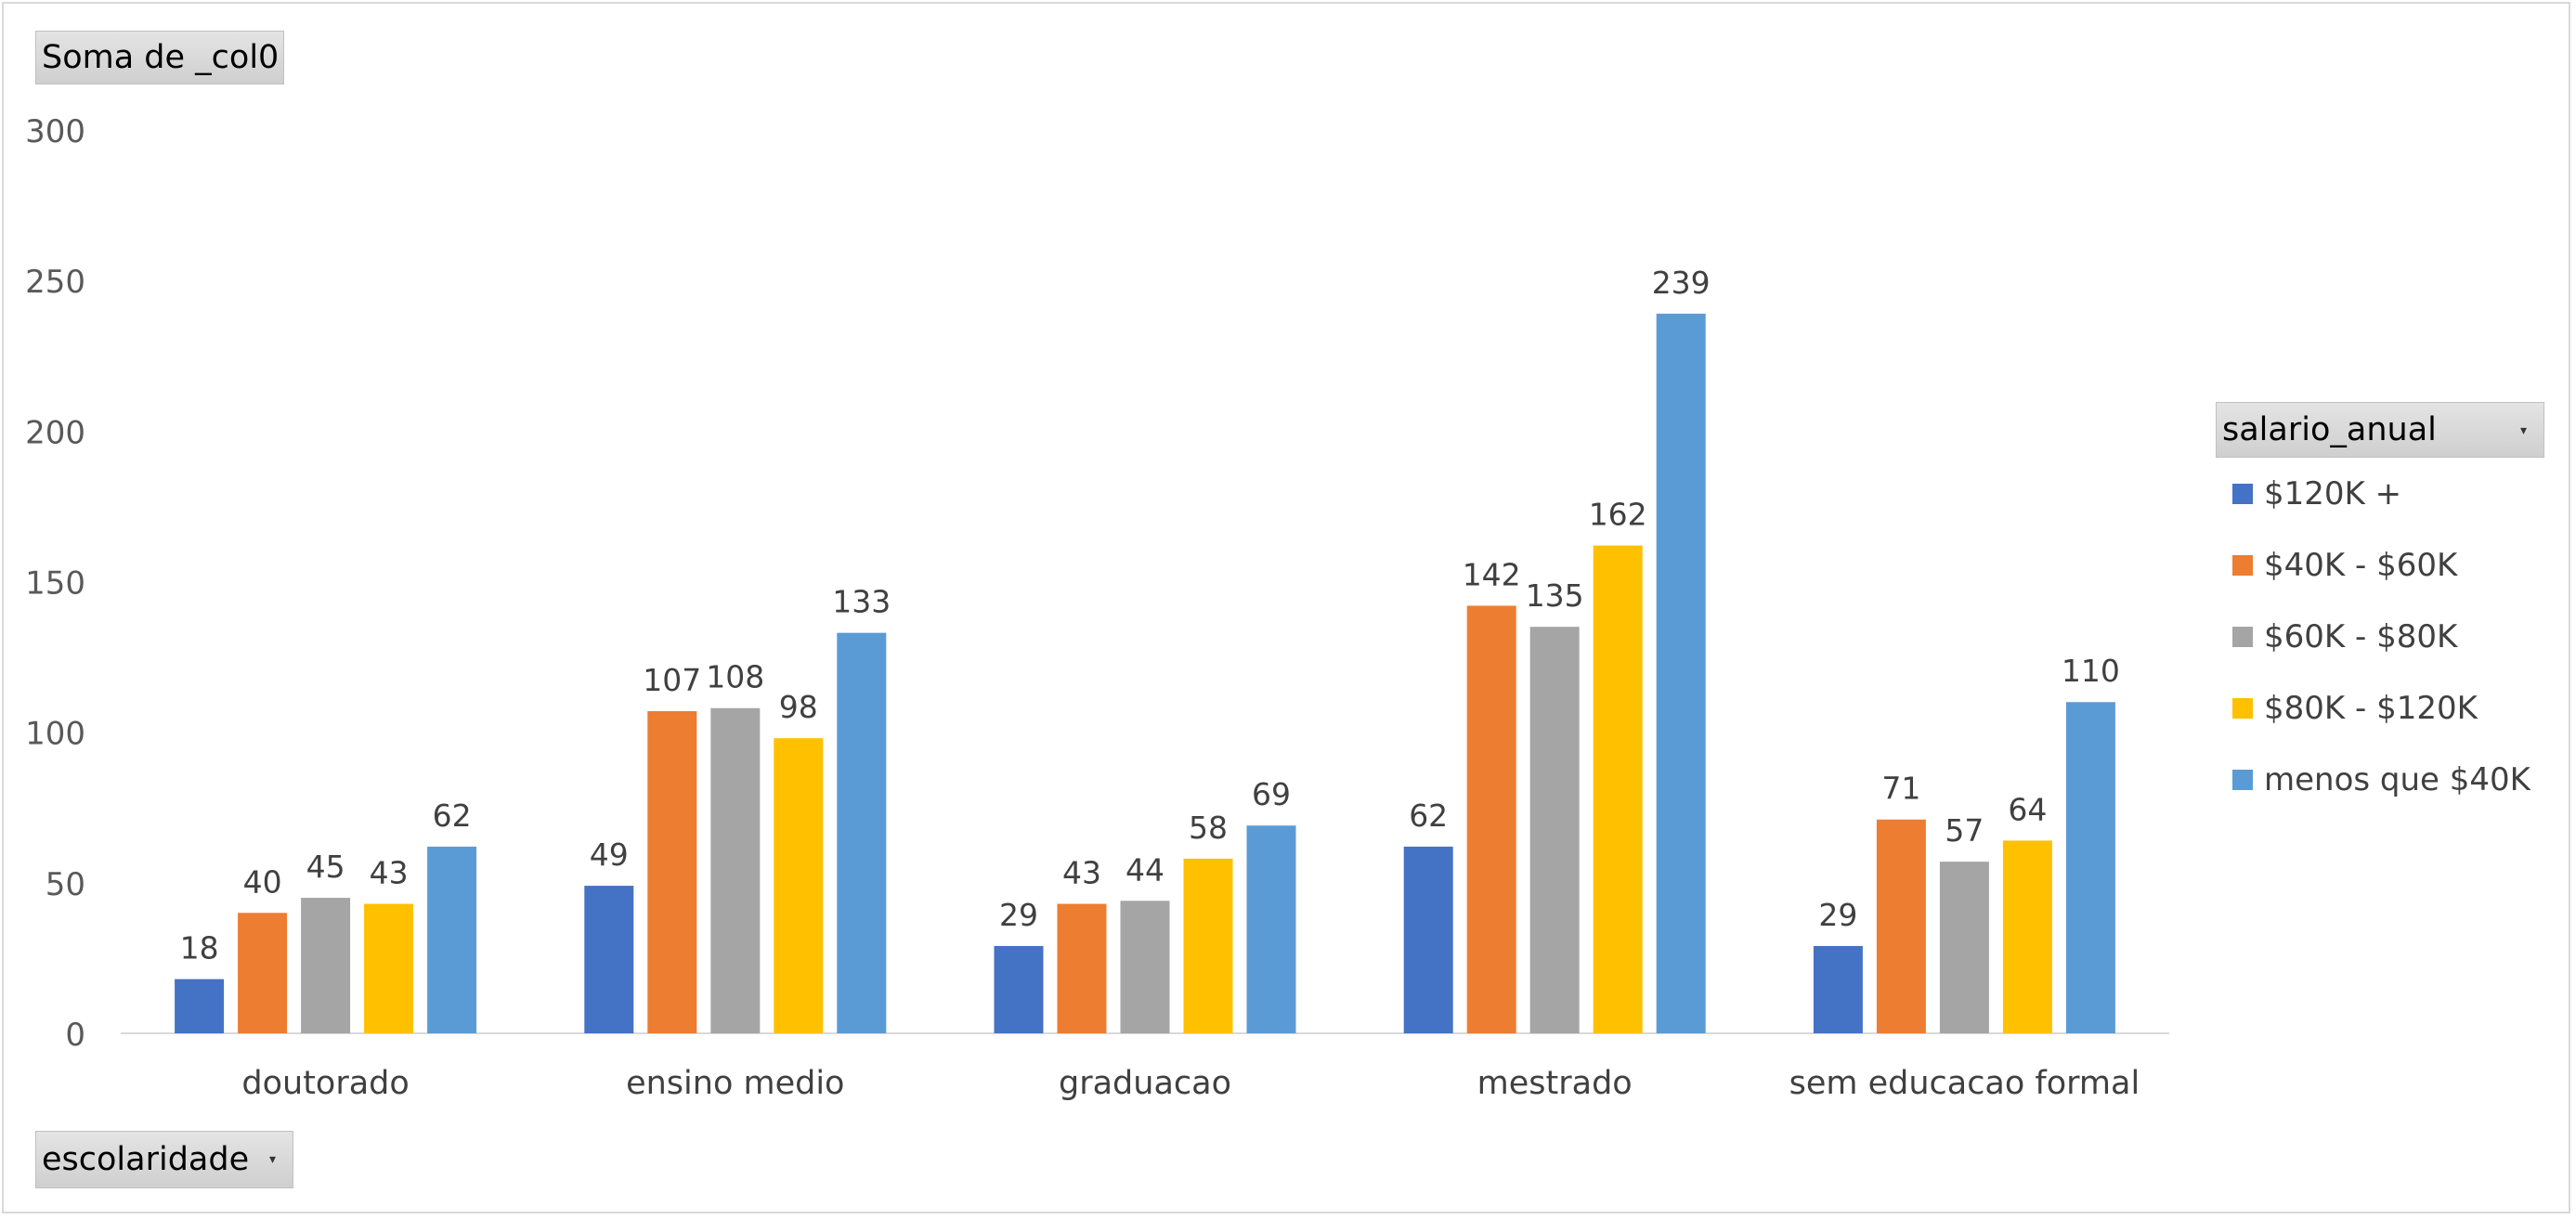 This screenshot has width=2576, height=1219. What do you see at coordinates (2091, 671) in the screenshot?
I see `data-label: 110` at bounding box center [2091, 671].